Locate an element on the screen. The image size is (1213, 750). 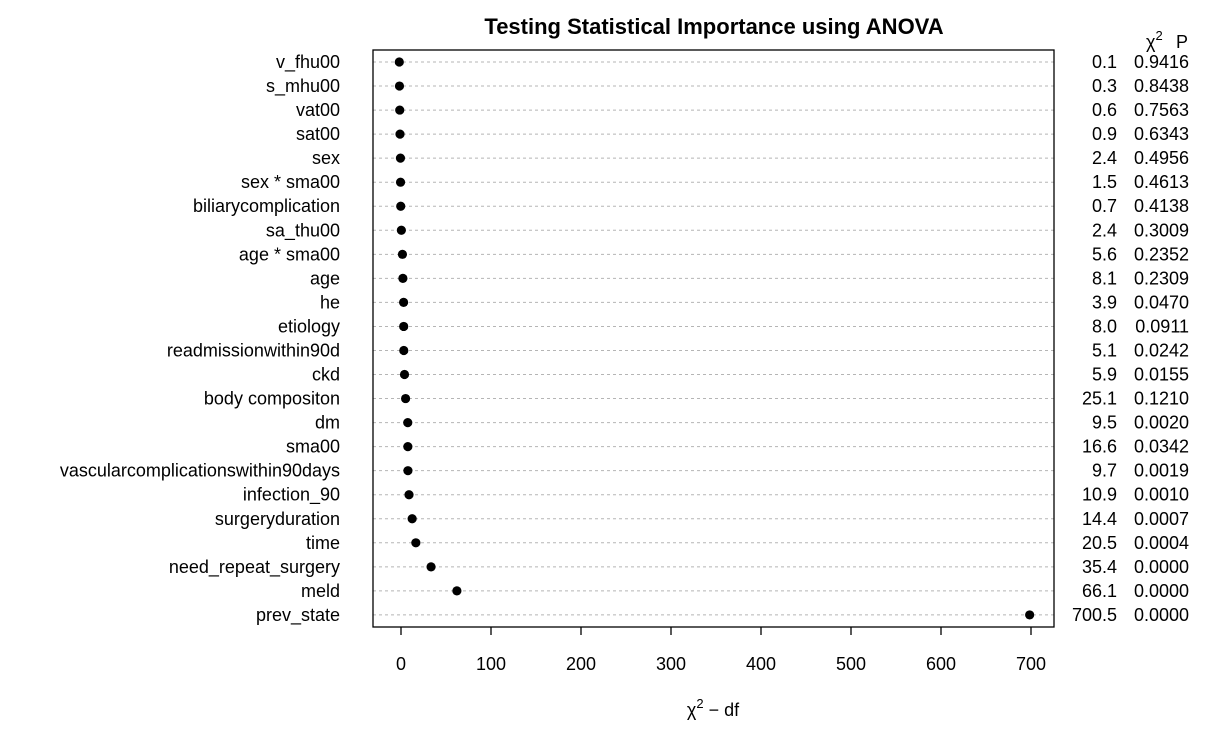
p-value: 0.7563 is located at coordinates (1161, 110).